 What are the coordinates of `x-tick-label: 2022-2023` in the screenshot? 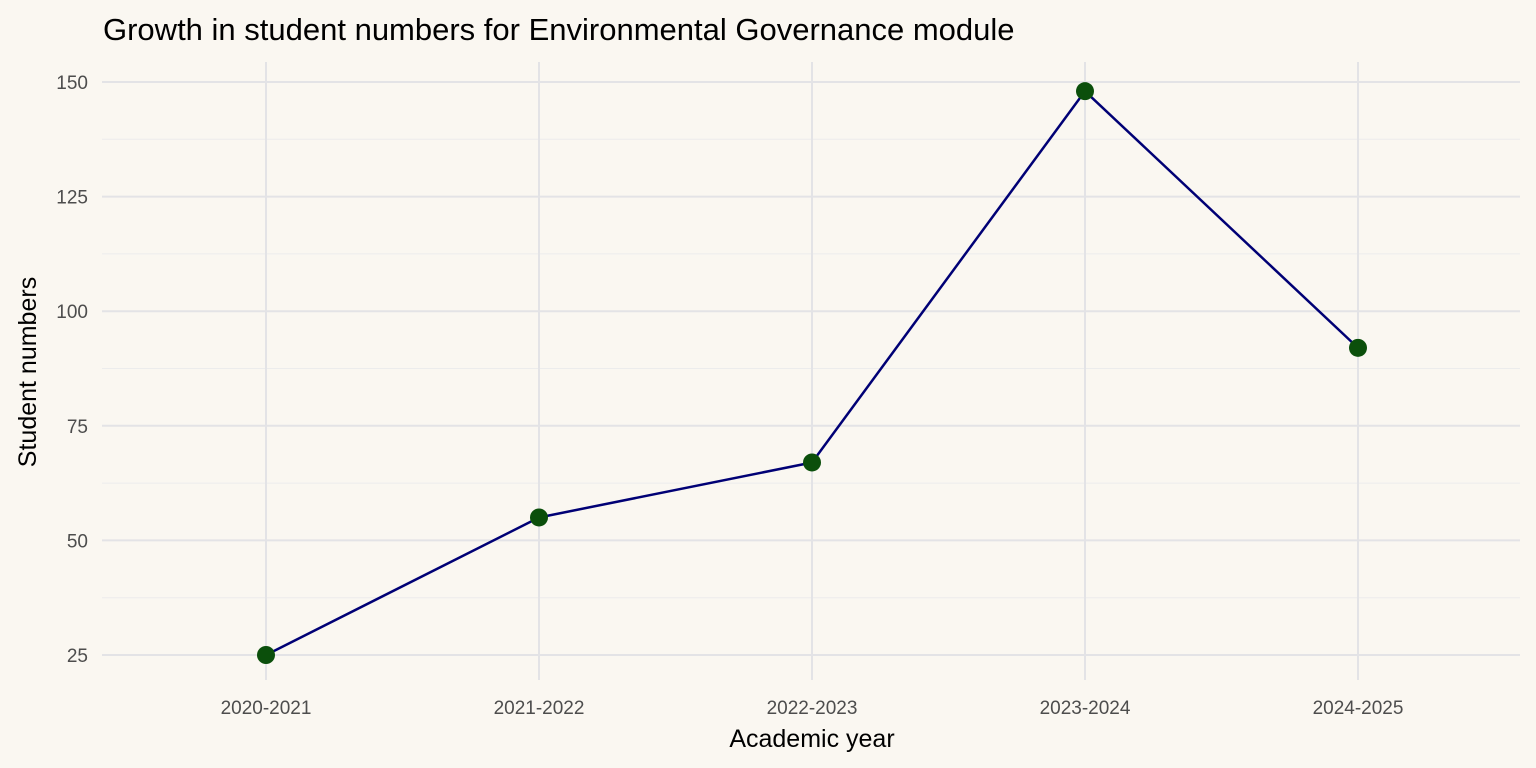 It's located at (812, 708).